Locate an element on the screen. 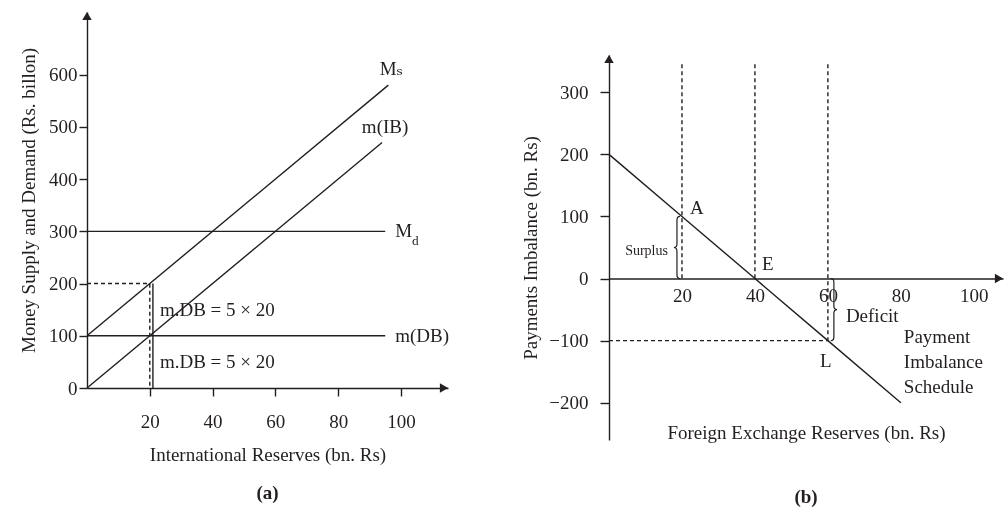 This screenshot has width=1006, height=517. series-label: m(IB) is located at coordinates (385, 126).